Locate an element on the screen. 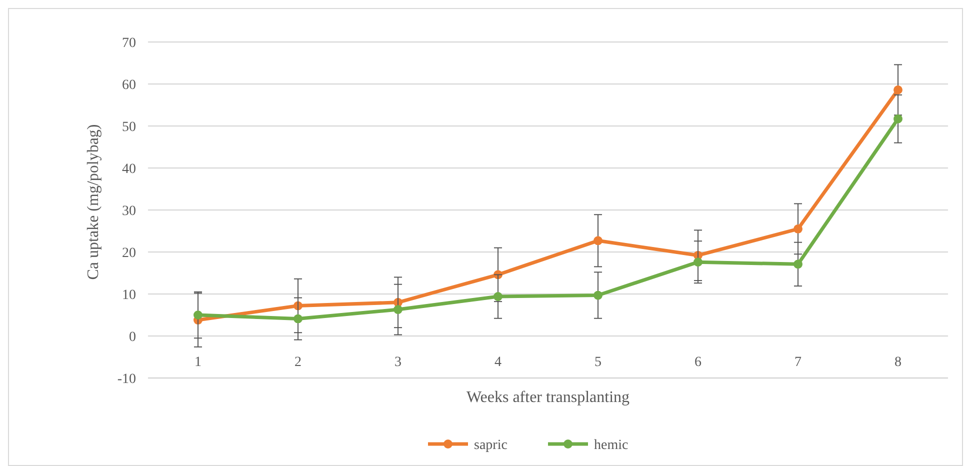  y-tick-label: 60 is located at coordinates (129, 85).